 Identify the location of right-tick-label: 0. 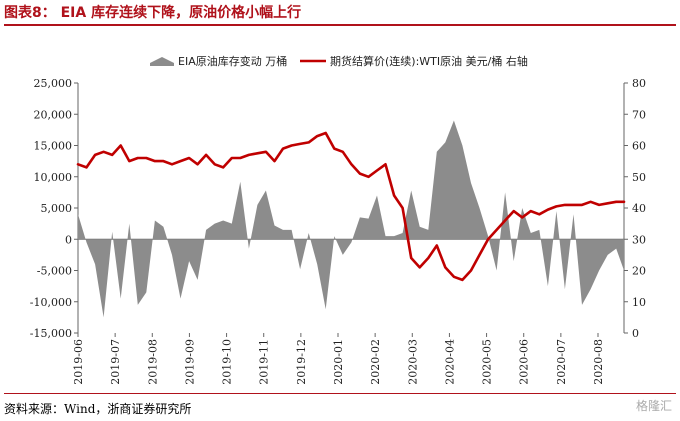
(635, 333).